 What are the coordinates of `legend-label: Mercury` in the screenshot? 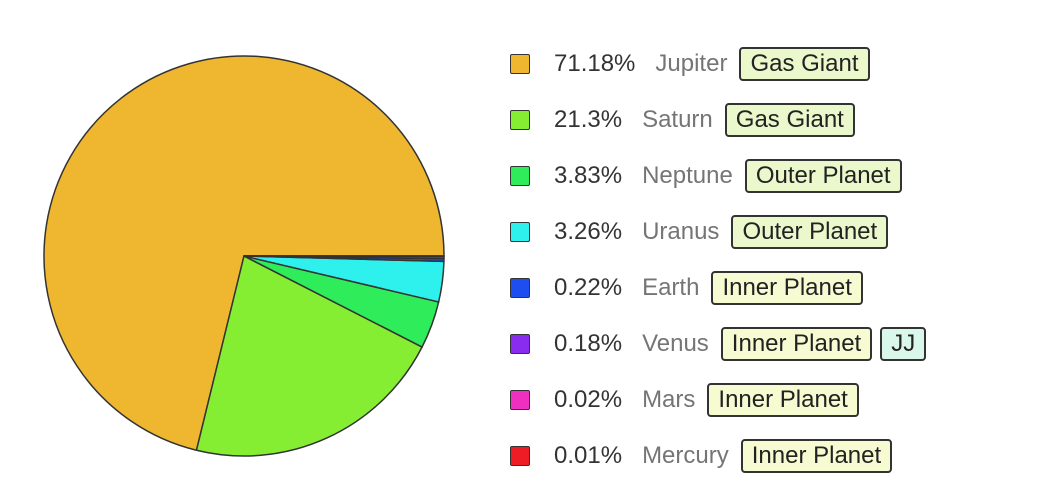 It's located at (685, 455).